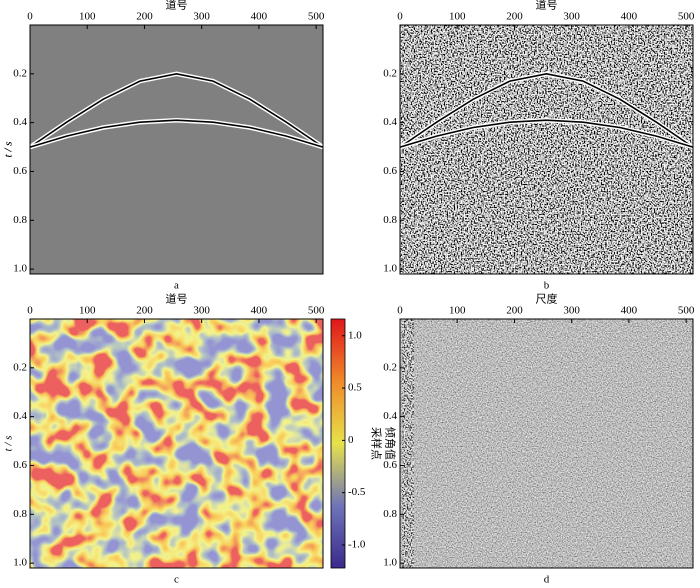 Image resolution: width=700 pixels, height=588 pixels. I want to click on colorbar-tick-label: -1.0, so click(357, 545).